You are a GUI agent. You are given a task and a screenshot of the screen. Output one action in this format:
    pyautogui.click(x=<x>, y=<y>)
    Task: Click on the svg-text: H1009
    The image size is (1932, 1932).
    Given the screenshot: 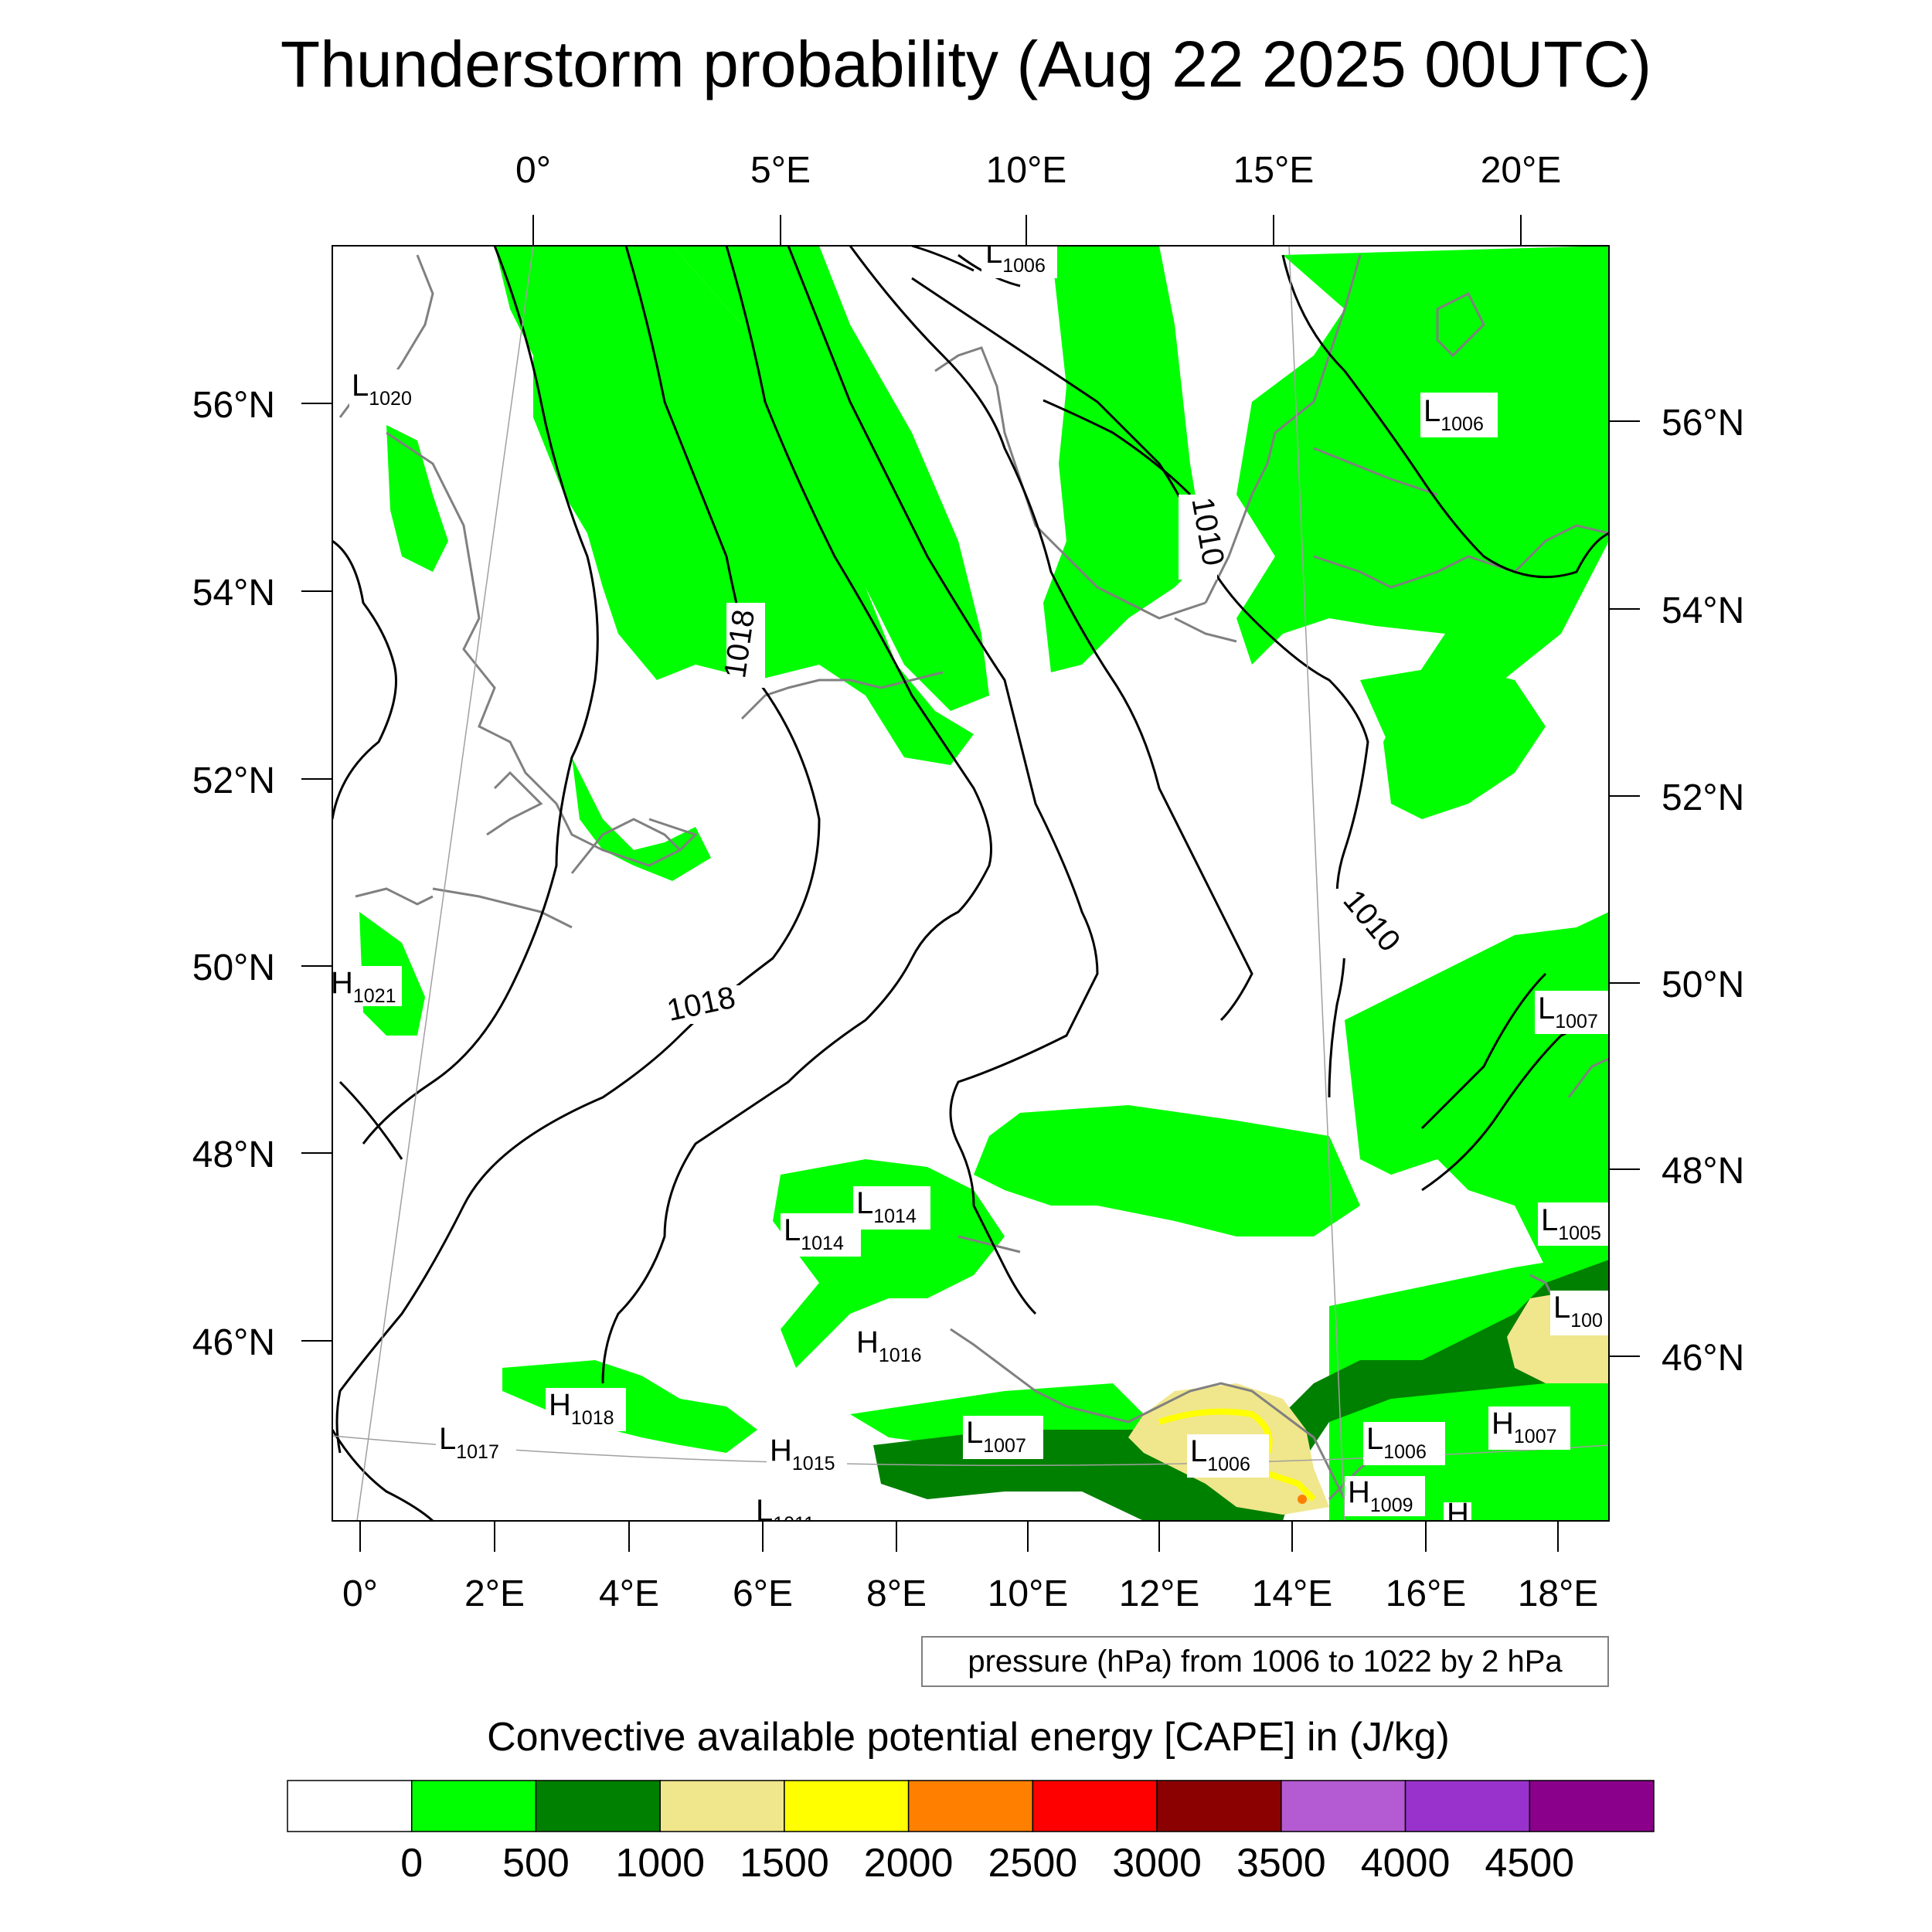 What is the action you would take?
    pyautogui.click(x=1381, y=1496)
    